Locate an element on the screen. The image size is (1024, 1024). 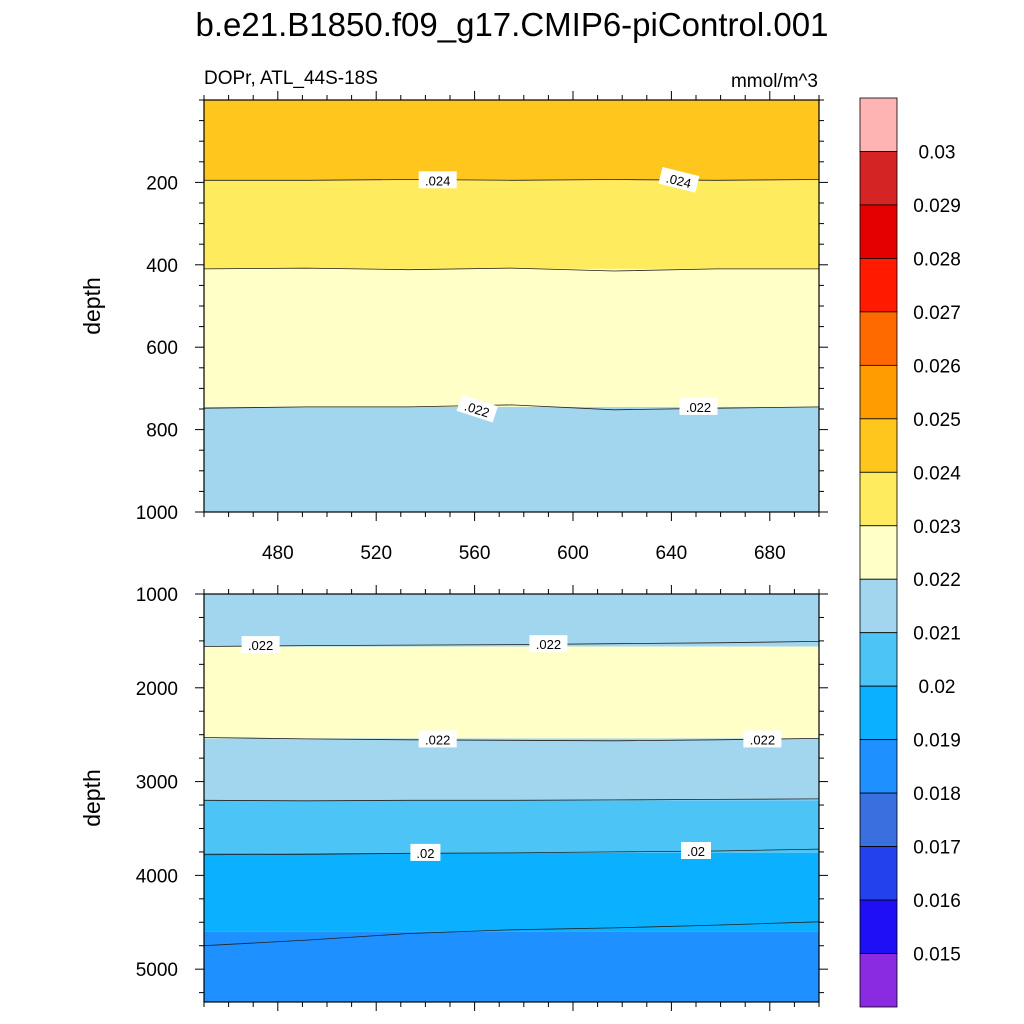
y-tick-label-upper-4: 1000 is located at coordinates (157, 513).